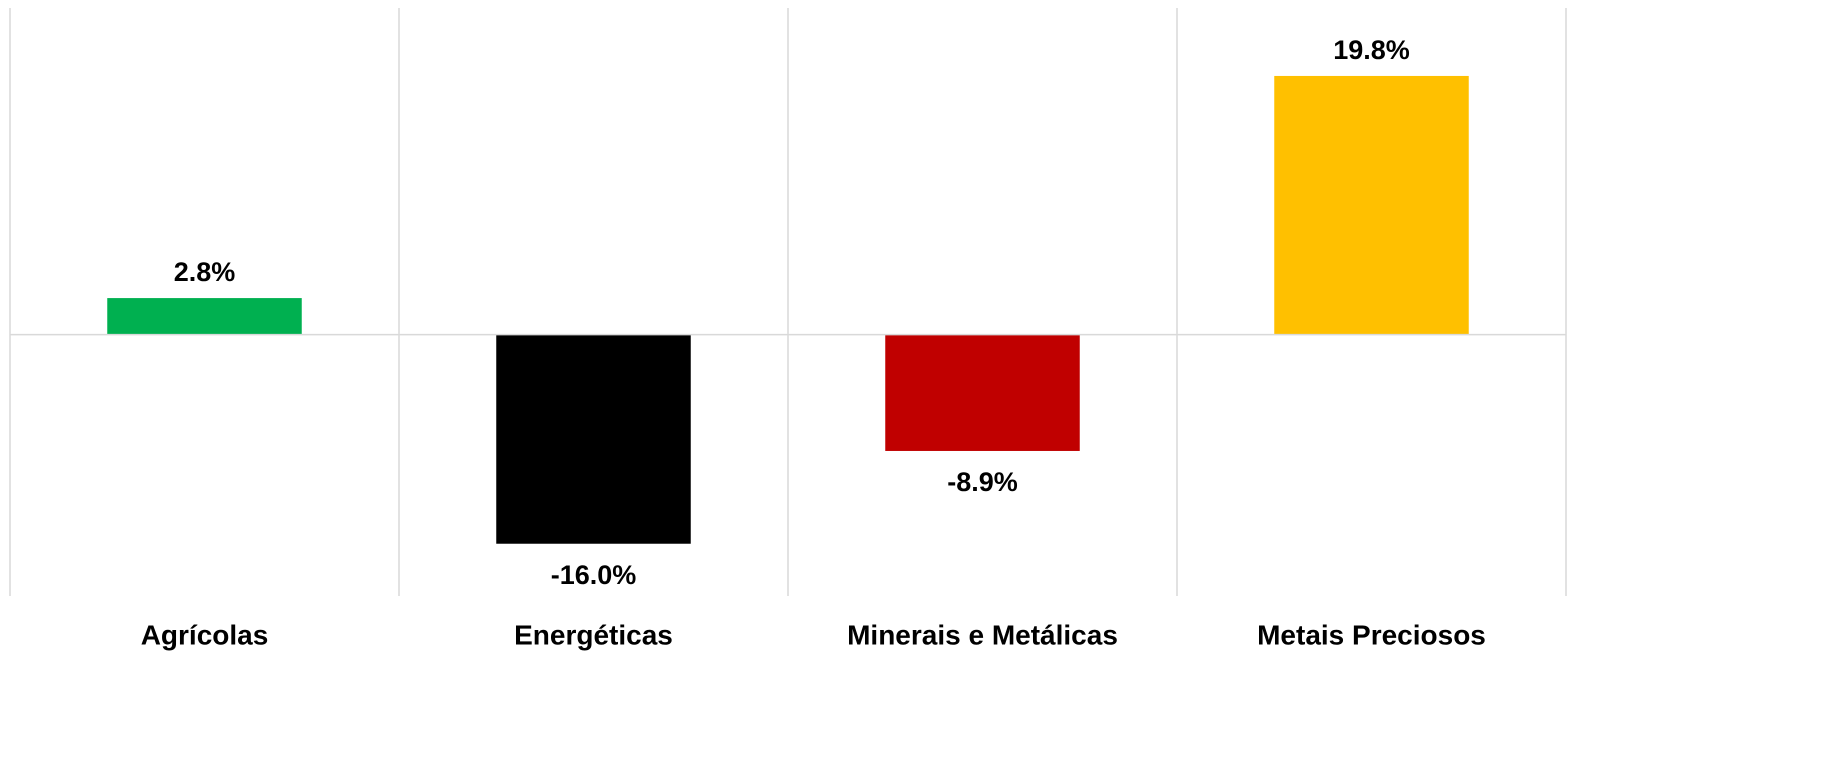 The width and height of the screenshot is (1831, 759). Describe the element at coordinates (593, 634) in the screenshot. I see `x-tick-label: Energéticas` at that location.